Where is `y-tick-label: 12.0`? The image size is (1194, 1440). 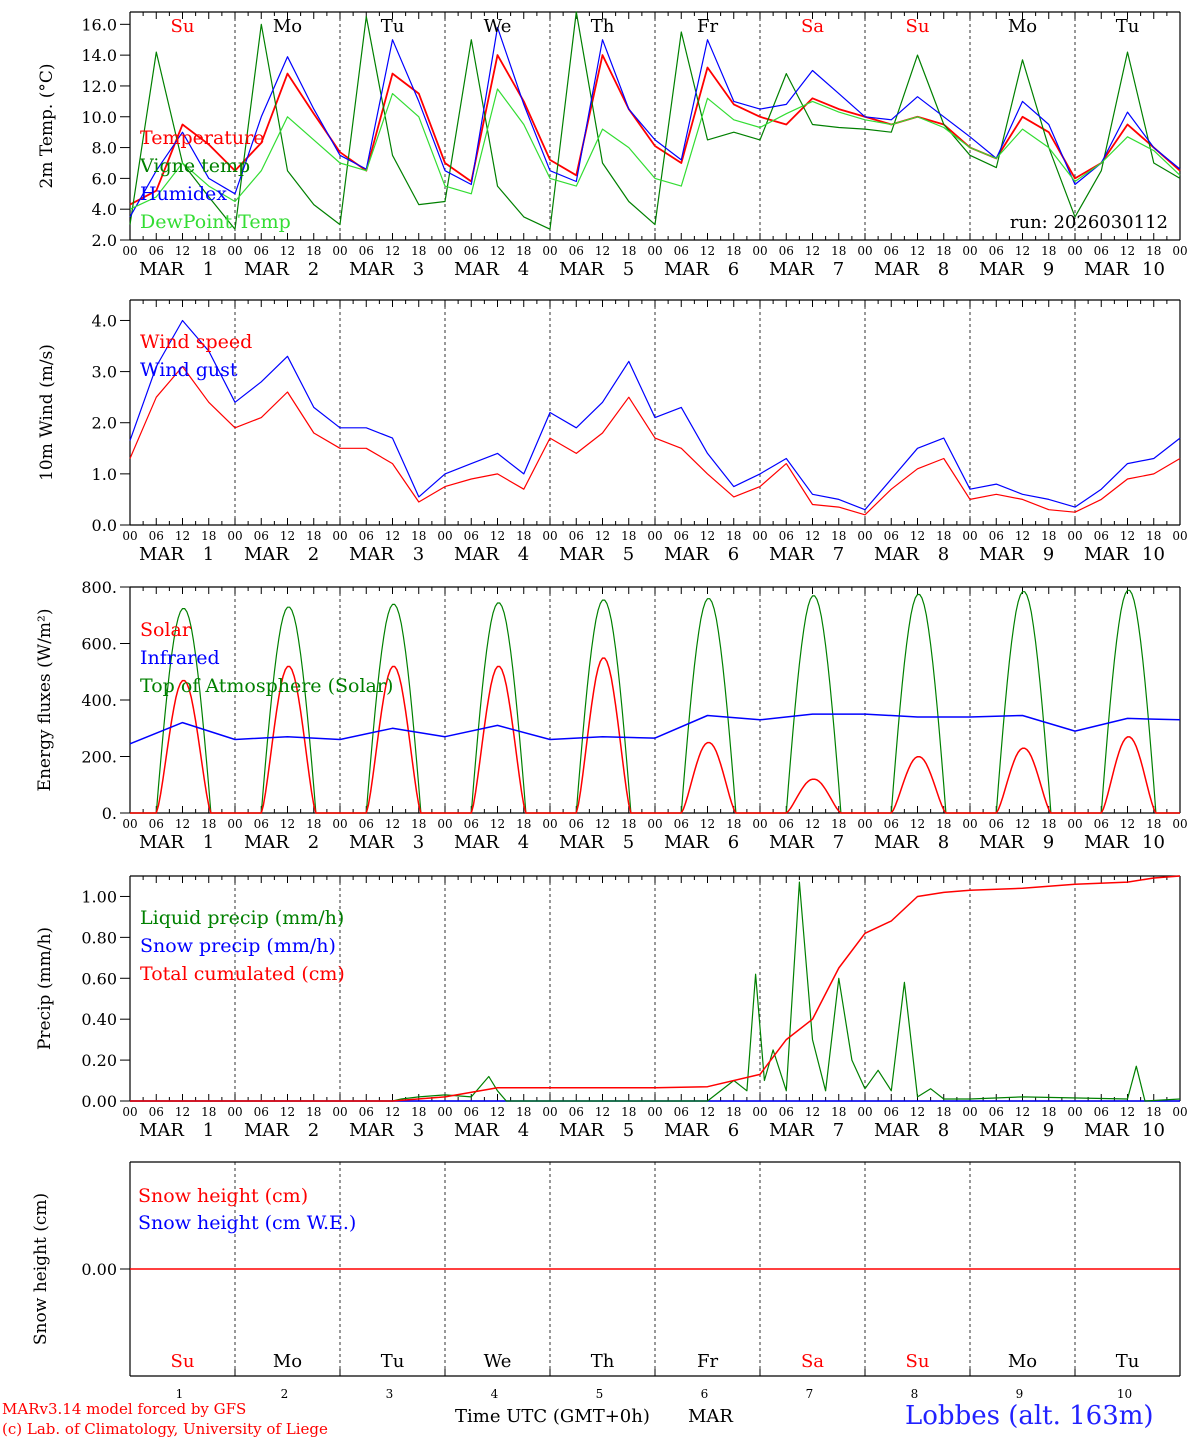
y-tick-label: 12.0 is located at coordinates (99, 86).